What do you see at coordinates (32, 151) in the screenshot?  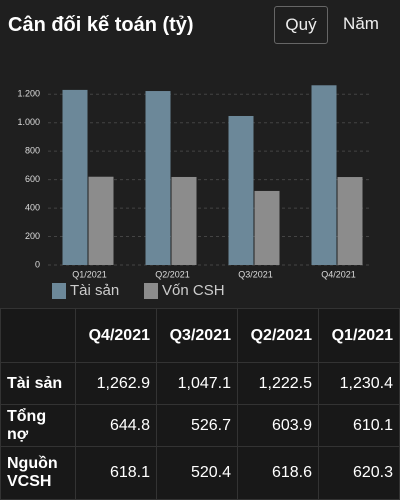 I see `y-tick-label: 800` at bounding box center [32, 151].